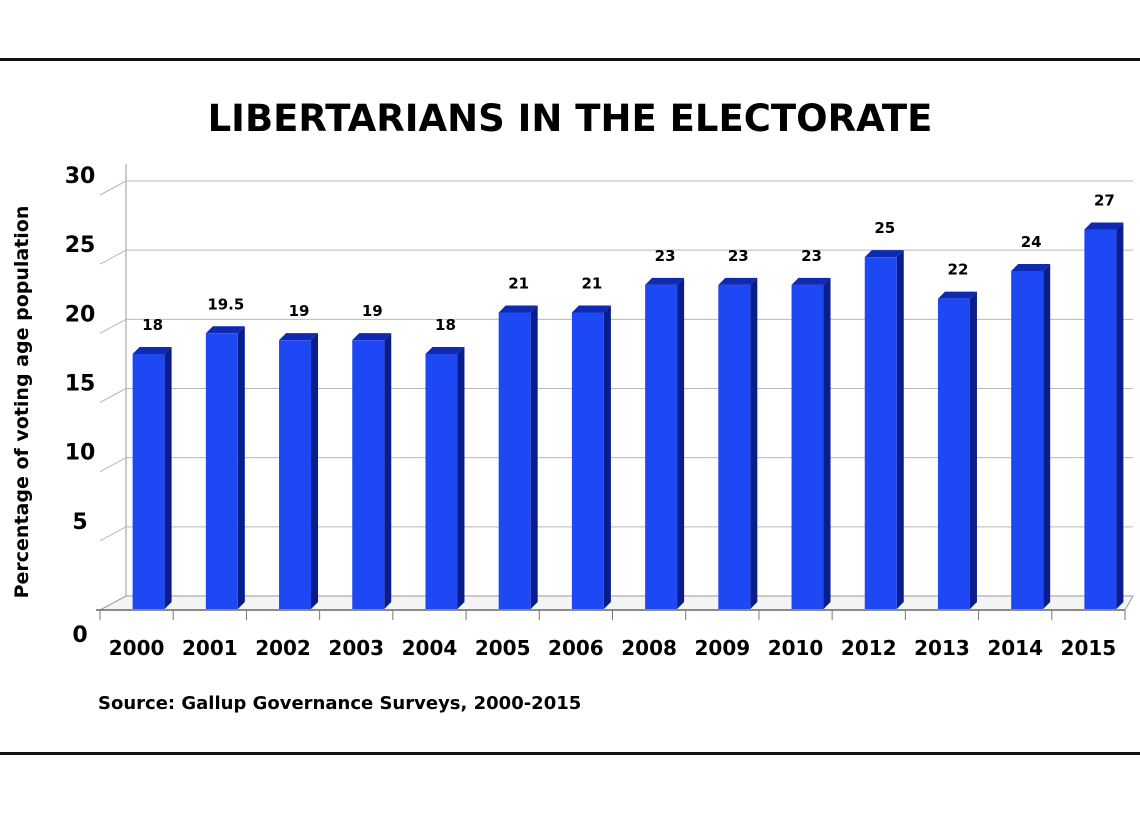 This screenshot has width=1140, height=815. Describe the element at coordinates (869, 648) in the screenshot. I see `x-tick-label: 2012` at that location.